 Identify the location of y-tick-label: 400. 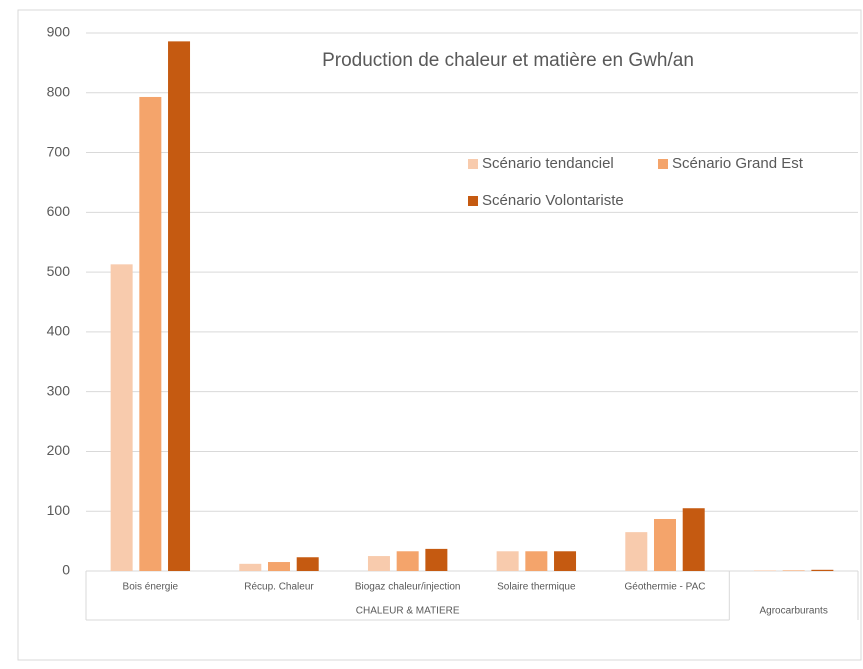
(59, 331).